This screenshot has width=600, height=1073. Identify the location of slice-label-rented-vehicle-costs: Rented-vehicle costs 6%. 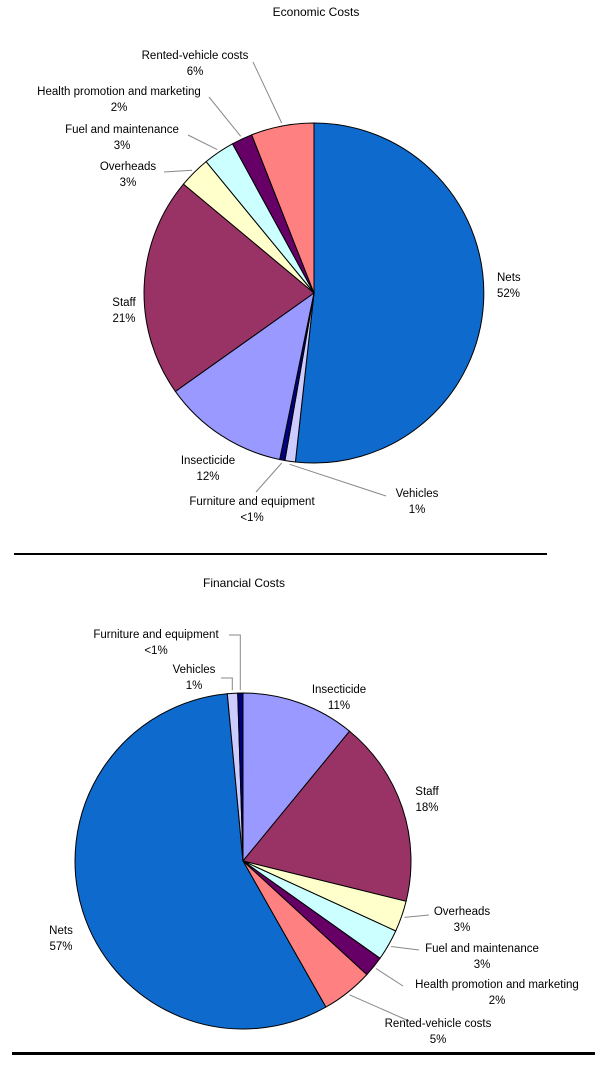
(195, 64).